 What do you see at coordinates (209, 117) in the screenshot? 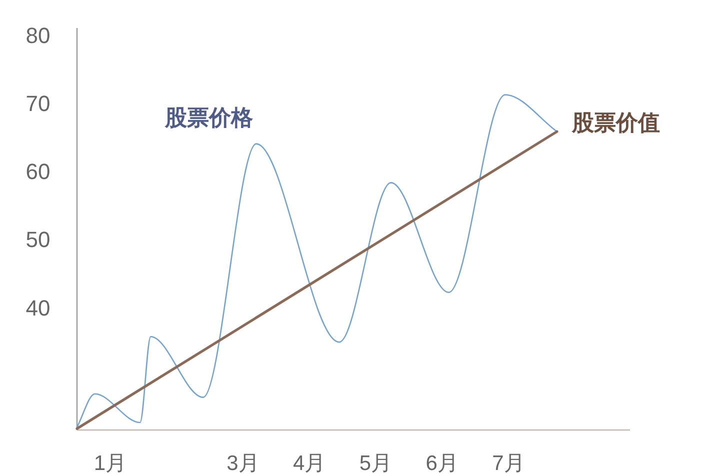
I see `series-label: 股票价格` at bounding box center [209, 117].